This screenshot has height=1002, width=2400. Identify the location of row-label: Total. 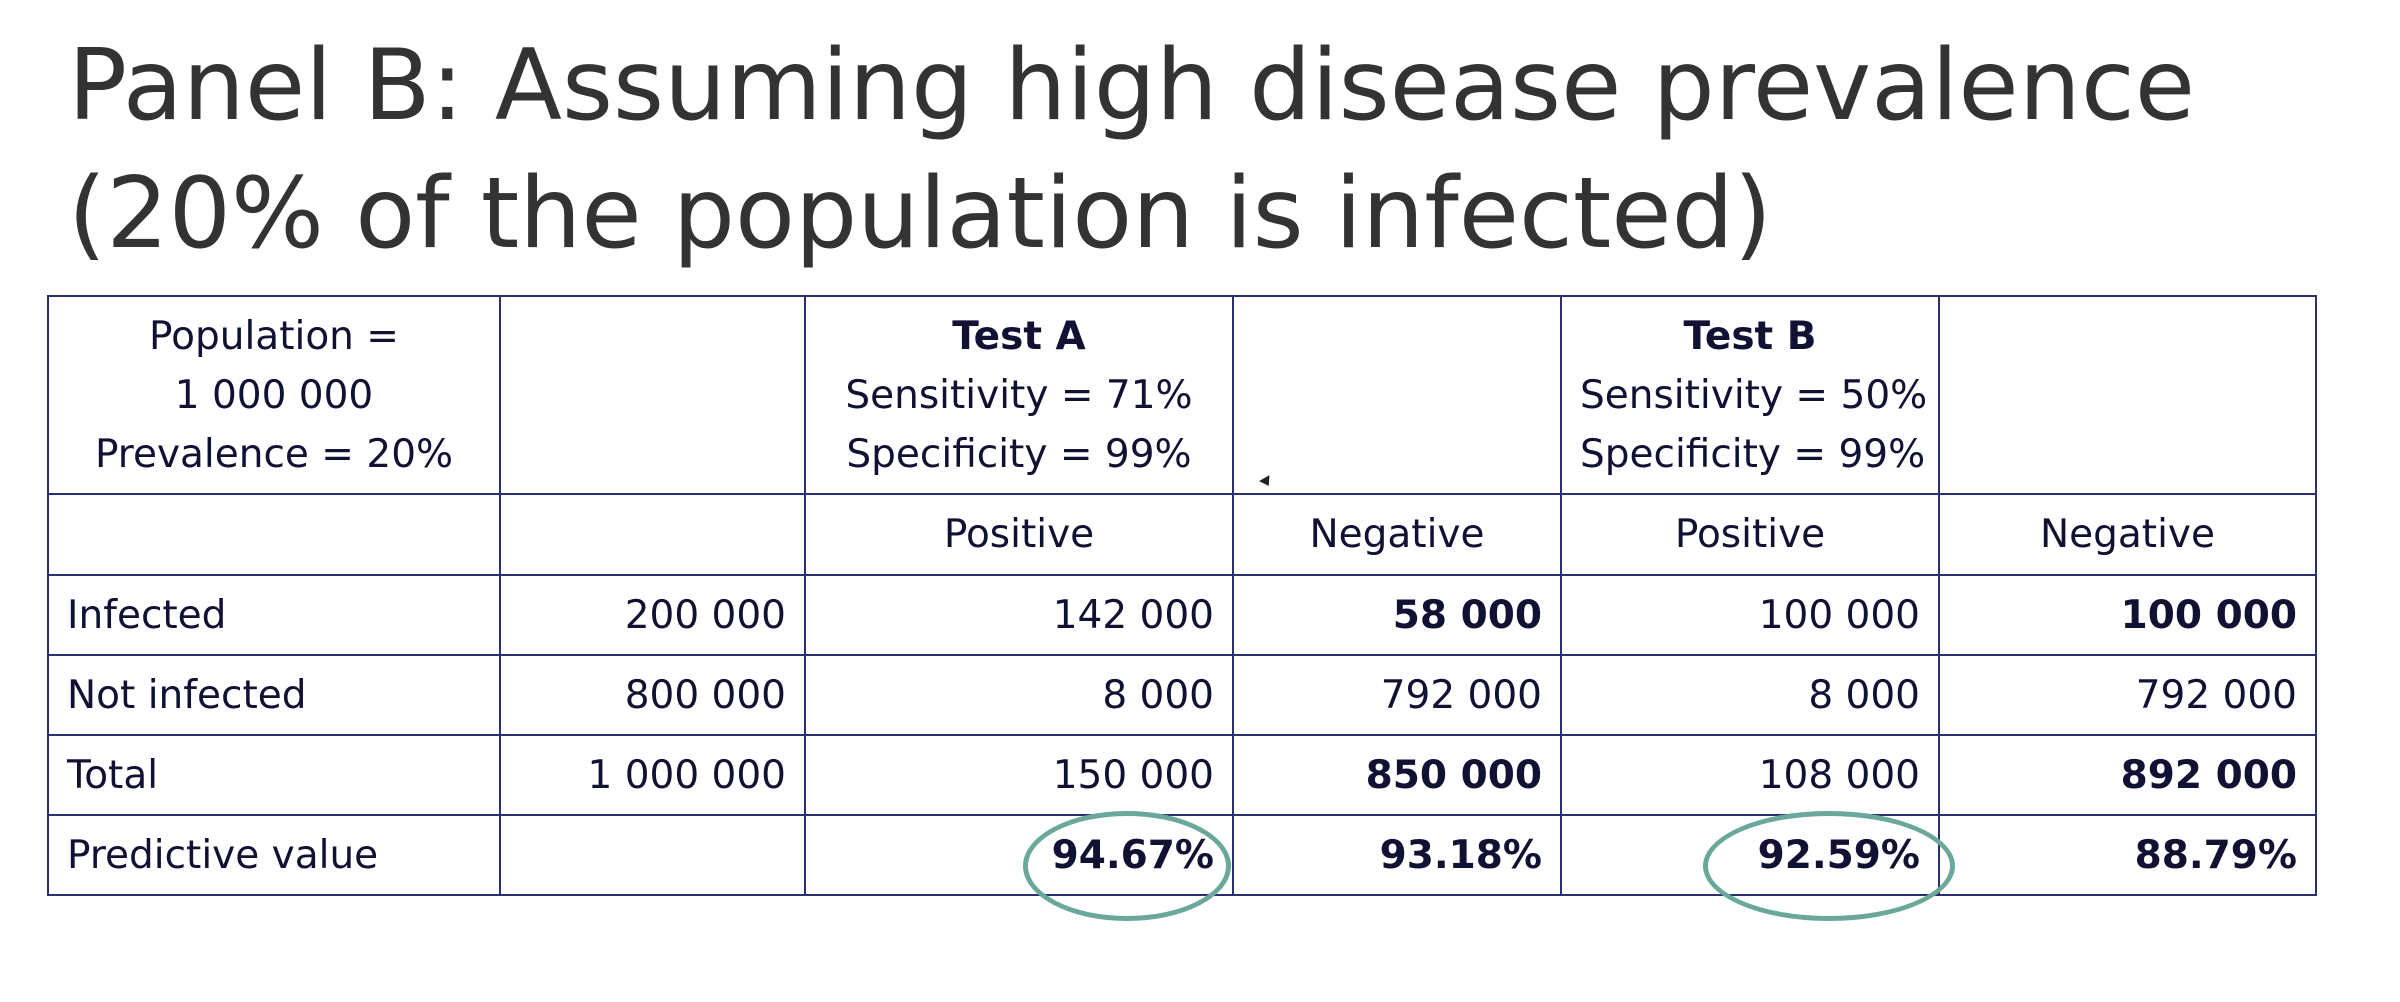
(274, 775).